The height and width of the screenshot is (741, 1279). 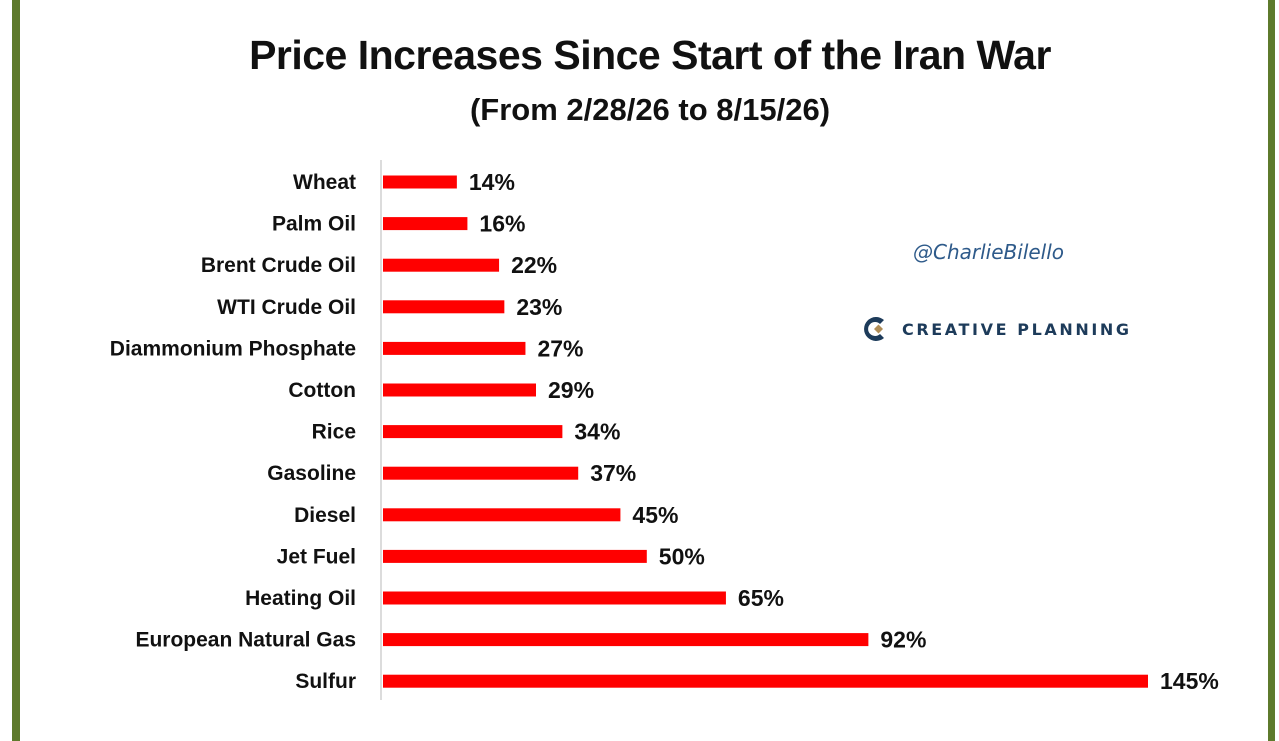 I want to click on value-label: 37%, so click(x=613, y=473).